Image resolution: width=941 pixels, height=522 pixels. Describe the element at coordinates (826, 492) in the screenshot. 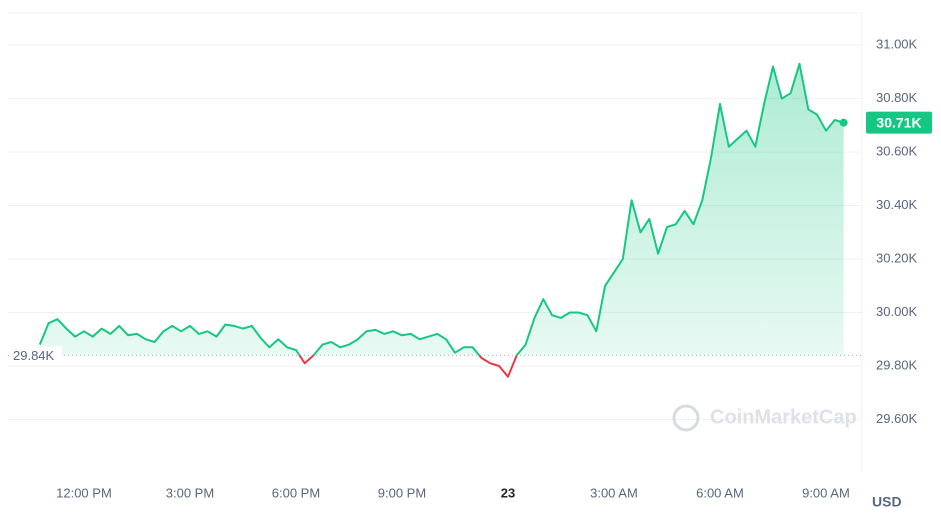

I see `x-tick-label: 9:00 AM` at that location.